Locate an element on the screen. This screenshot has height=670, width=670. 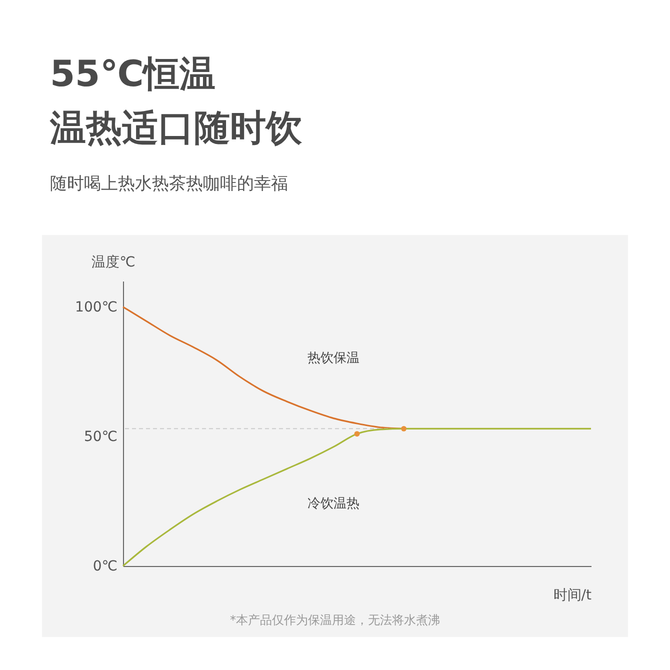
y-tick-label: 50℃ is located at coordinates (101, 436).